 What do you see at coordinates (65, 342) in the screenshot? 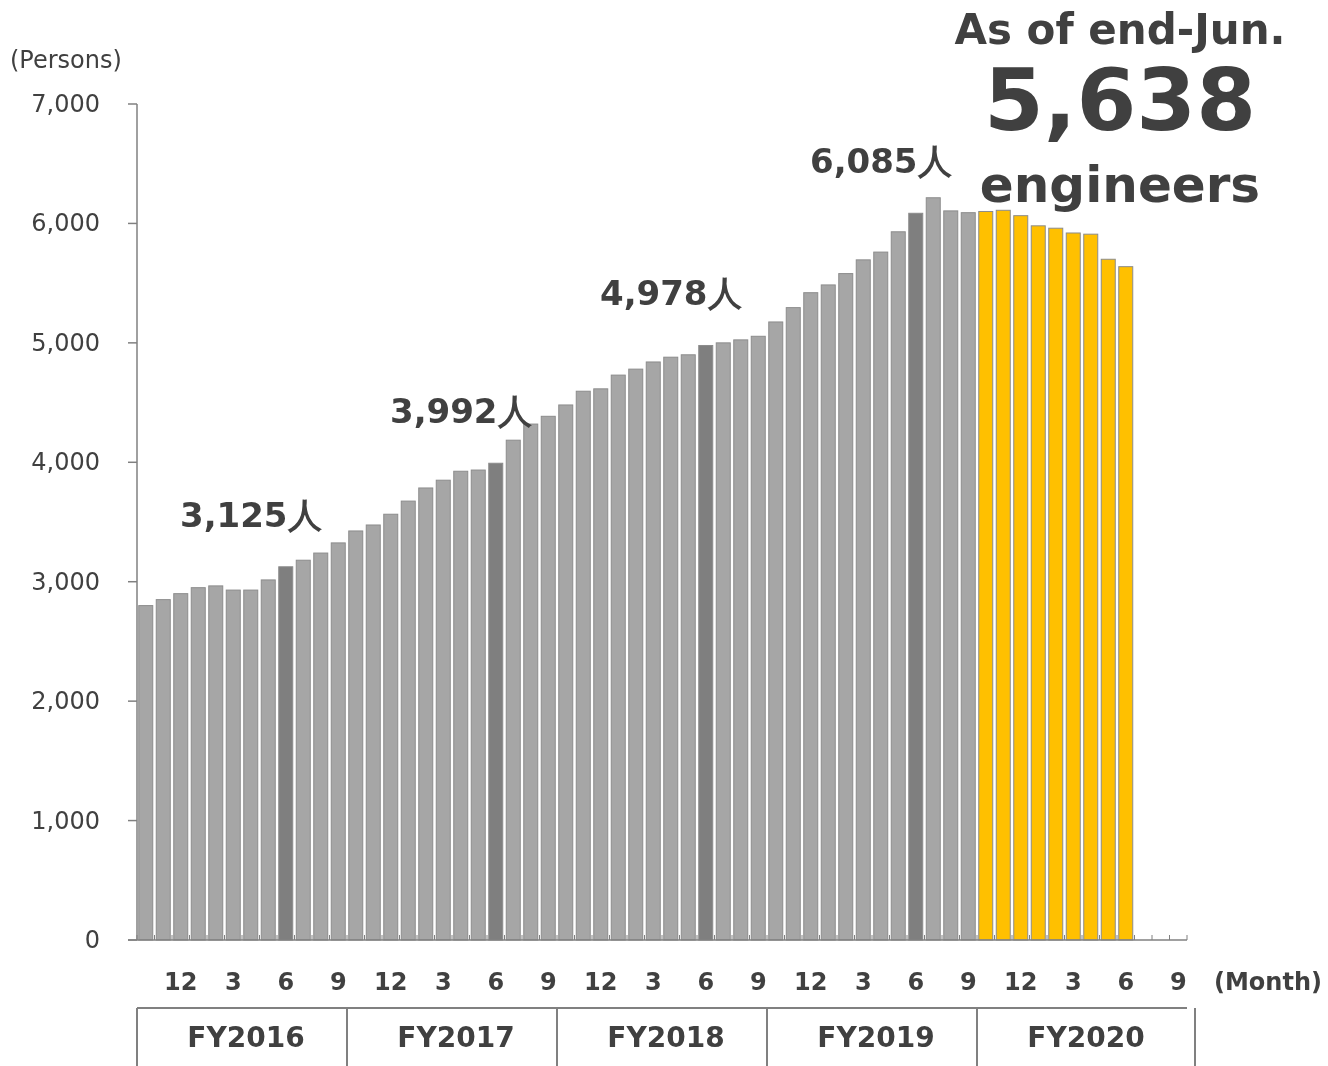
I see `y-tick-label: 5,000` at bounding box center [65, 342].